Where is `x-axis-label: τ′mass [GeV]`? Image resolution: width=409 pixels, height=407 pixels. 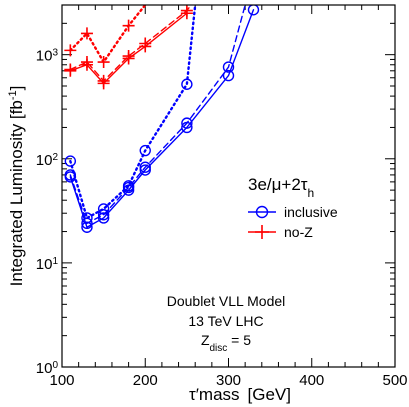
x-axis-label: τ′mass [GeV] is located at coordinates (240, 394).